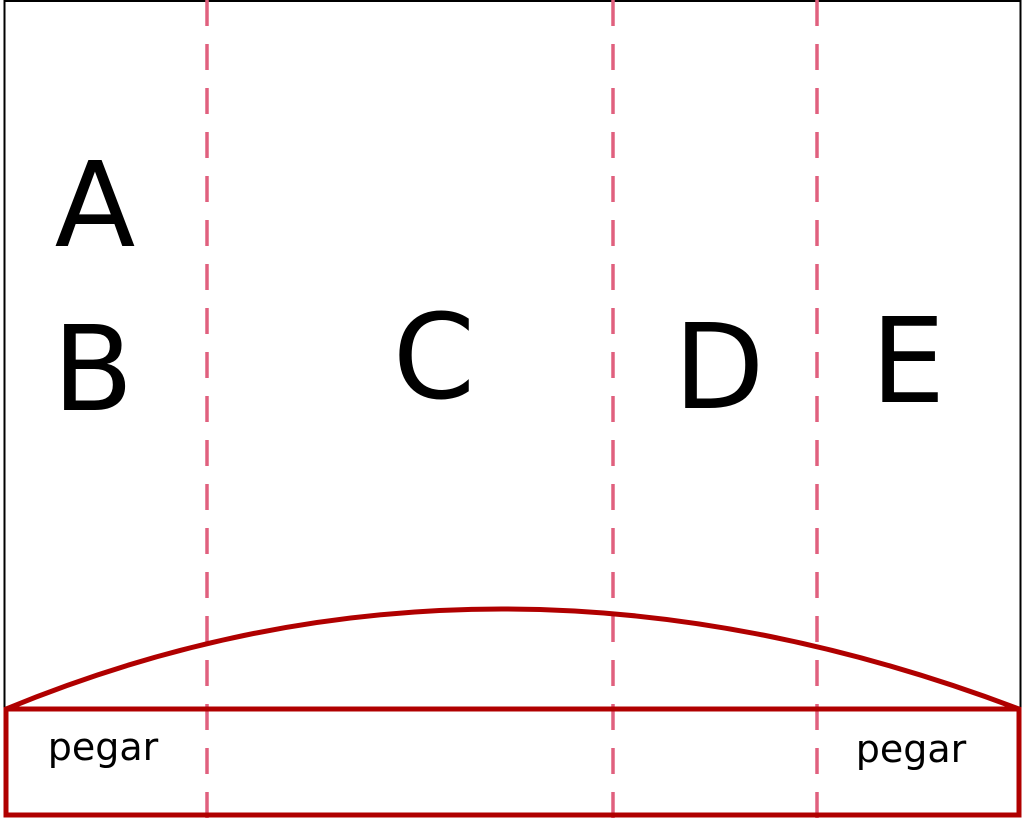 The width and height of the screenshot is (1024, 818). What do you see at coordinates (434, 357) in the screenshot?
I see `panel-label-c: C` at bounding box center [434, 357].